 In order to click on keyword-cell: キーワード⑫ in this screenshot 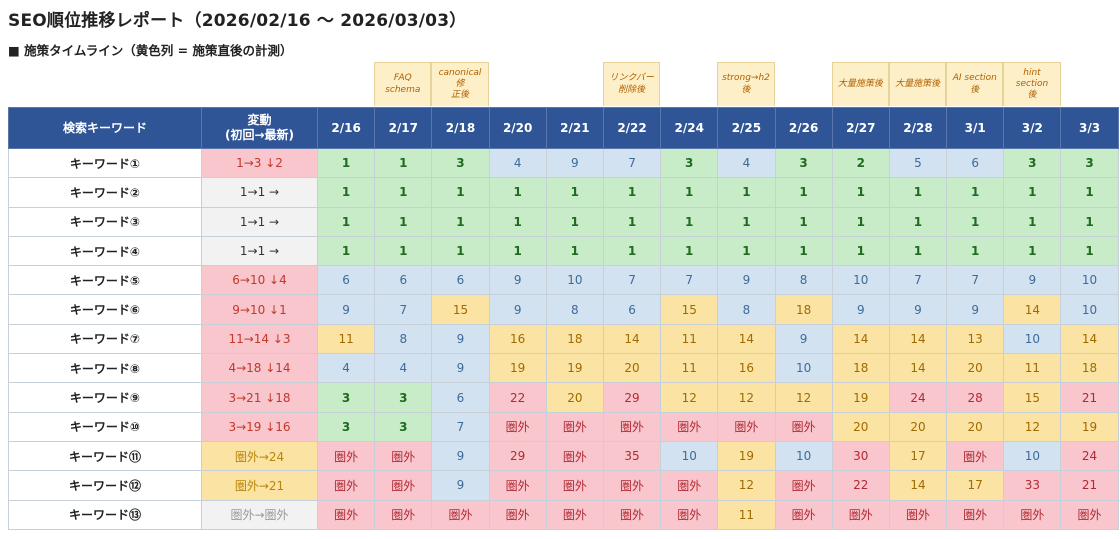, I will do `click(105, 485)`.